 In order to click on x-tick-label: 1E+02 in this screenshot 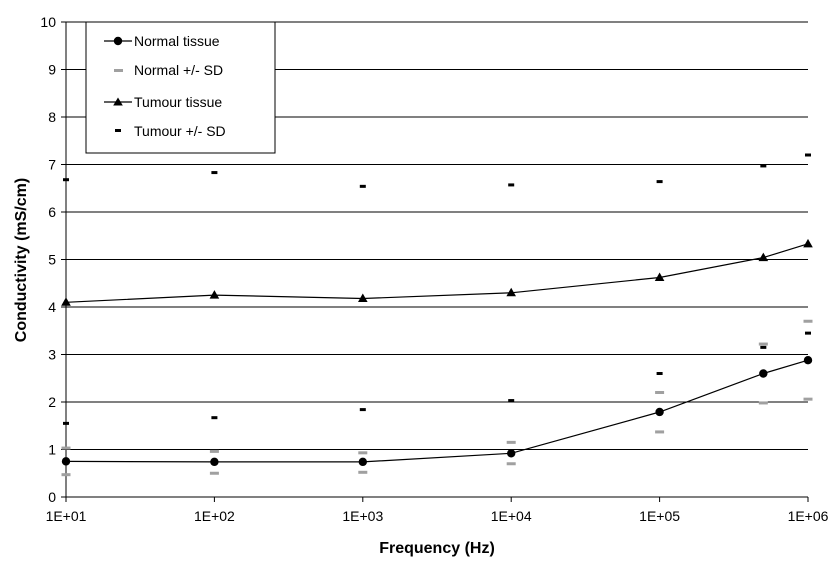, I will do `click(214, 516)`.